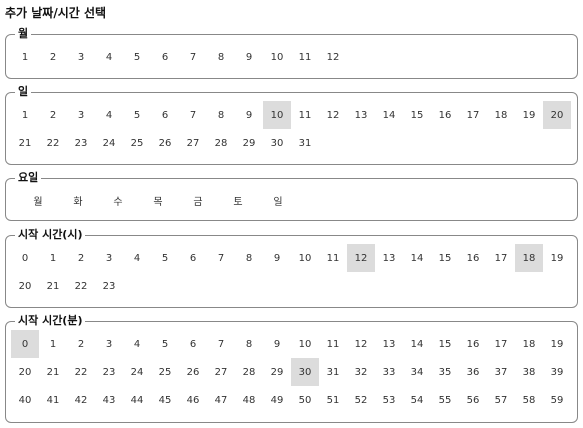 The width and height of the screenshot is (583, 428). What do you see at coordinates (81, 400) in the screenshot?
I see `start-minute-option: 42` at bounding box center [81, 400].